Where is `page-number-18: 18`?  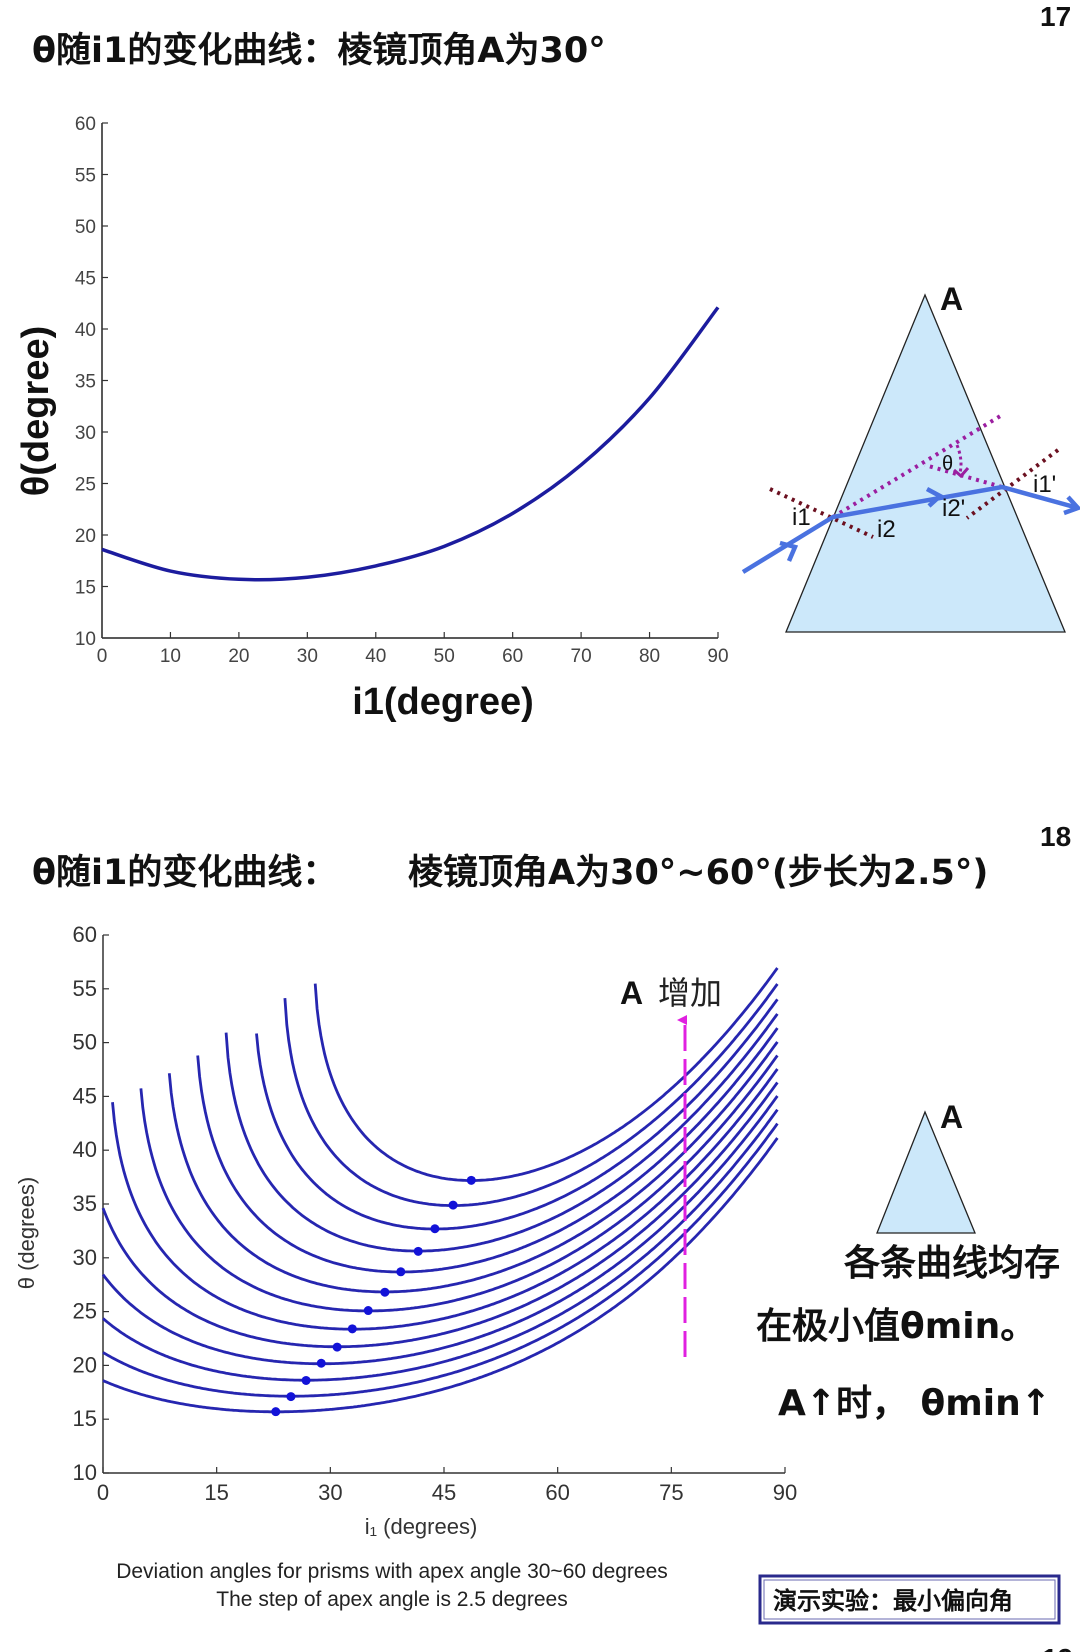
page-number-18: 18 is located at coordinates (1055, 836).